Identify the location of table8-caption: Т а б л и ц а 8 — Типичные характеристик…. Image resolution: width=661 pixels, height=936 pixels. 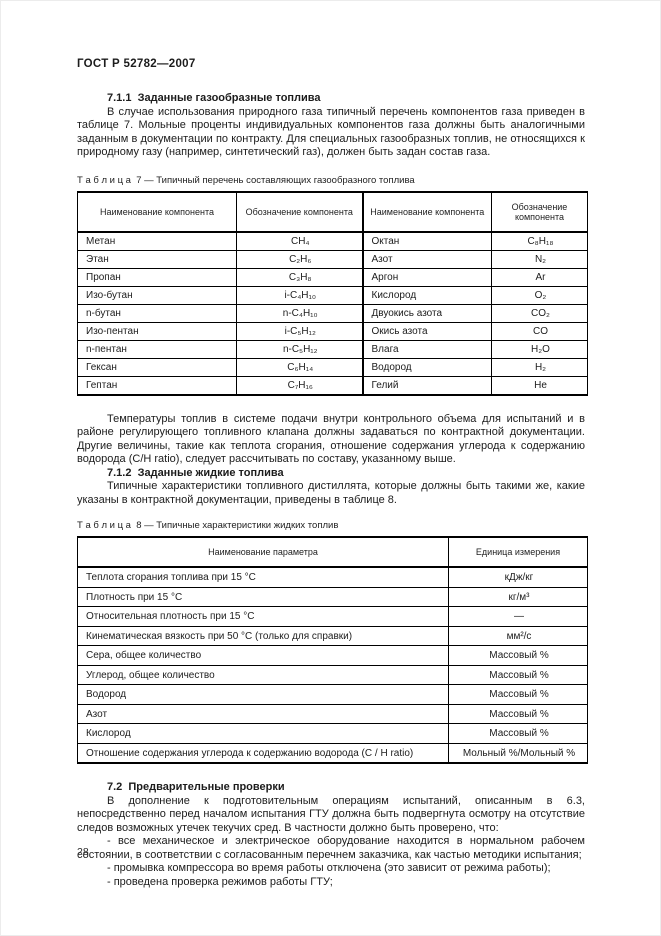
(208, 525).